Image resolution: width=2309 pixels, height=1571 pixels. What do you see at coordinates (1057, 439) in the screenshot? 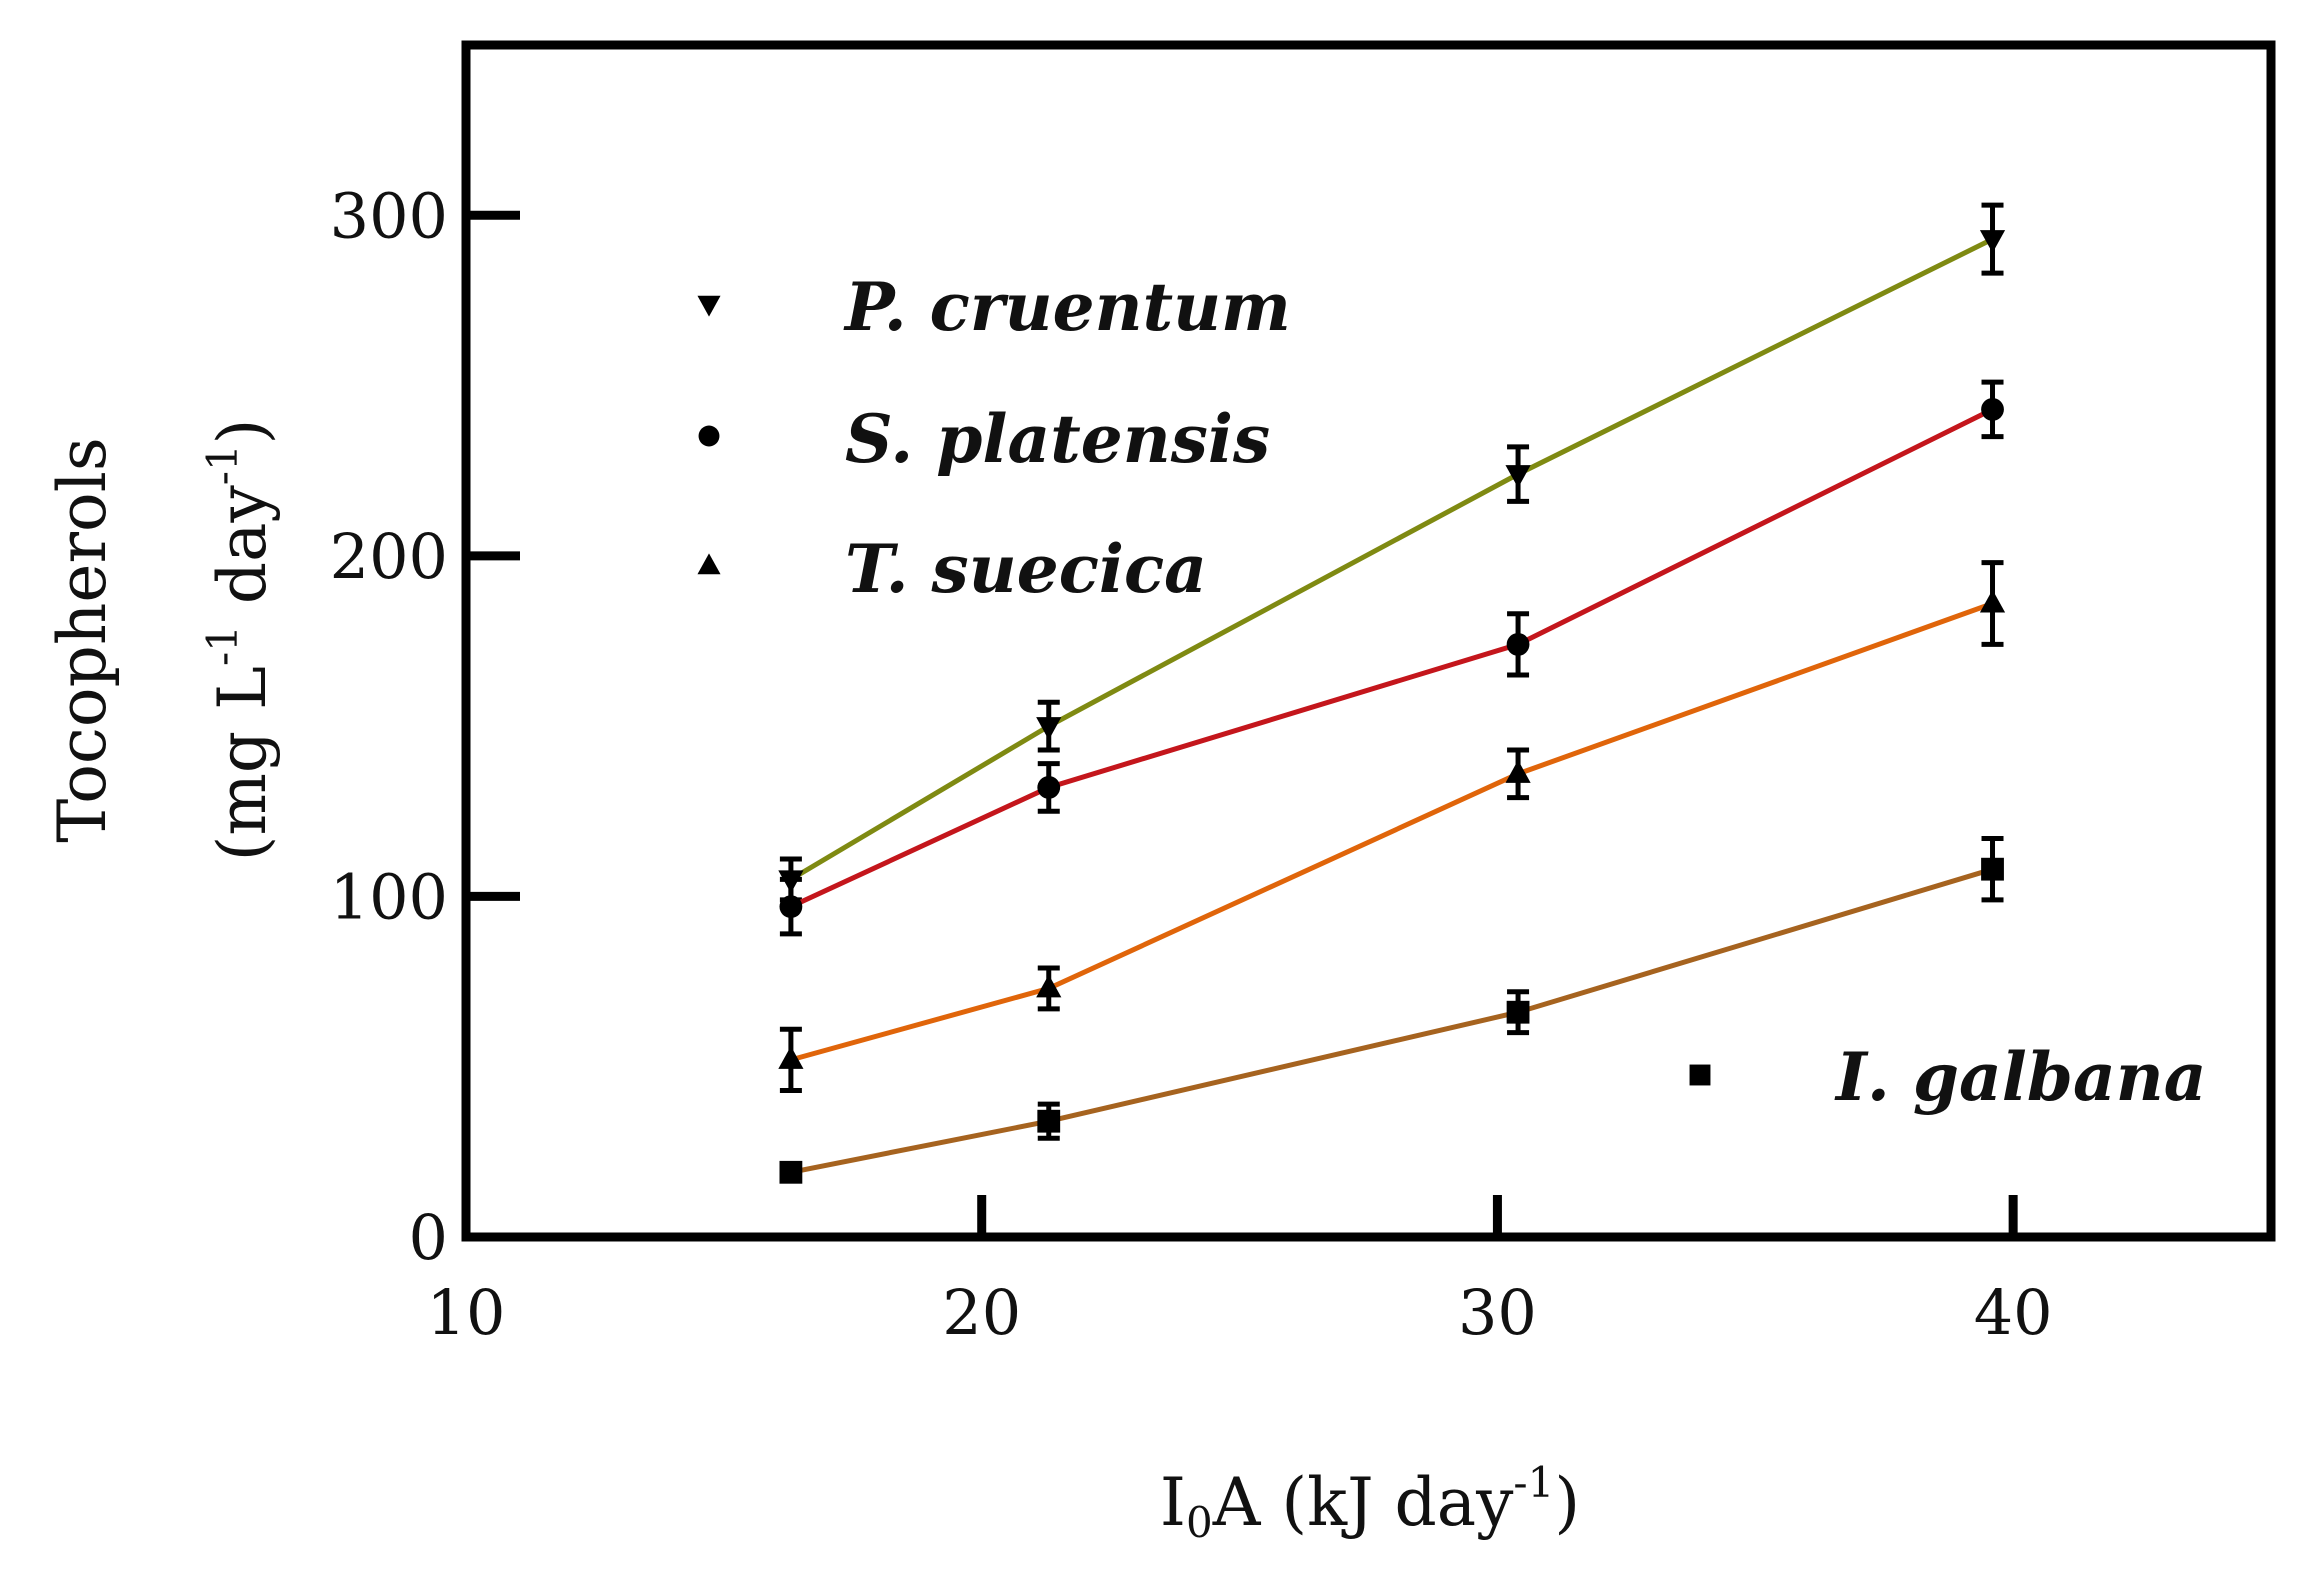
I see `legend-label: S. platensis` at bounding box center [1057, 439].